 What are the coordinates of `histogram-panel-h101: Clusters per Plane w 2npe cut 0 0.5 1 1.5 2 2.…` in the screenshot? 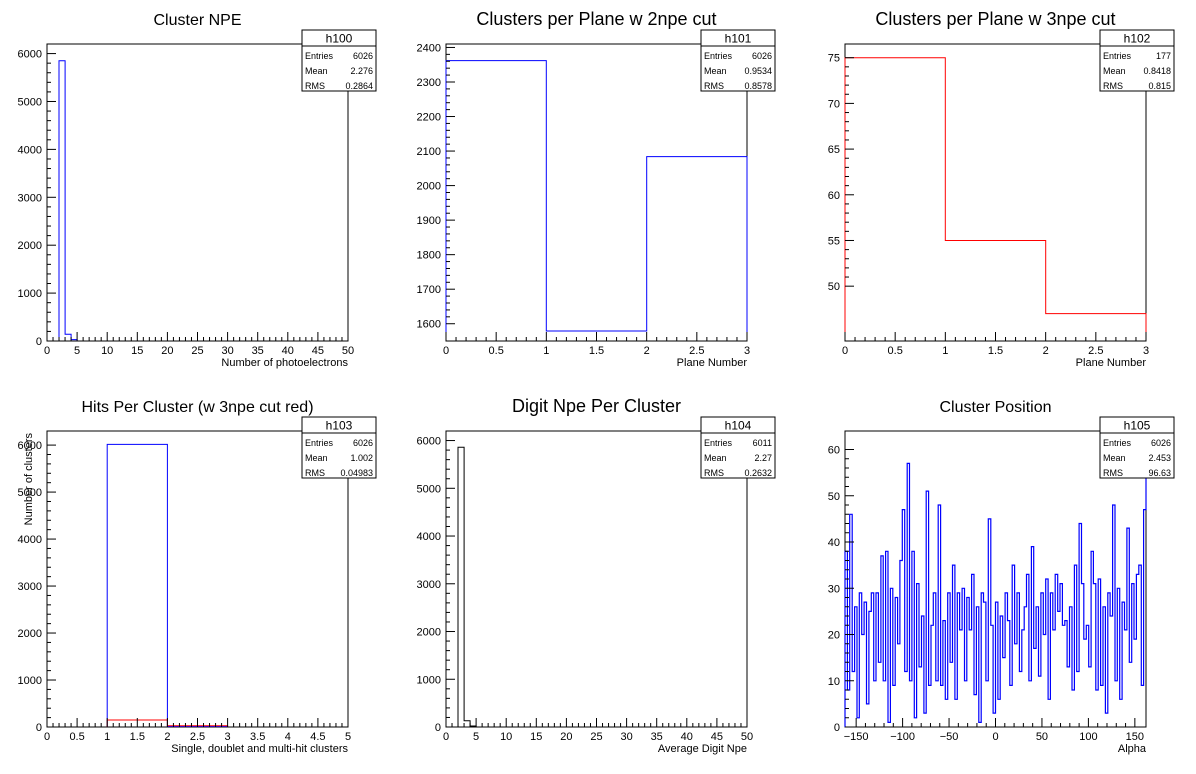 It's located at (596, 189).